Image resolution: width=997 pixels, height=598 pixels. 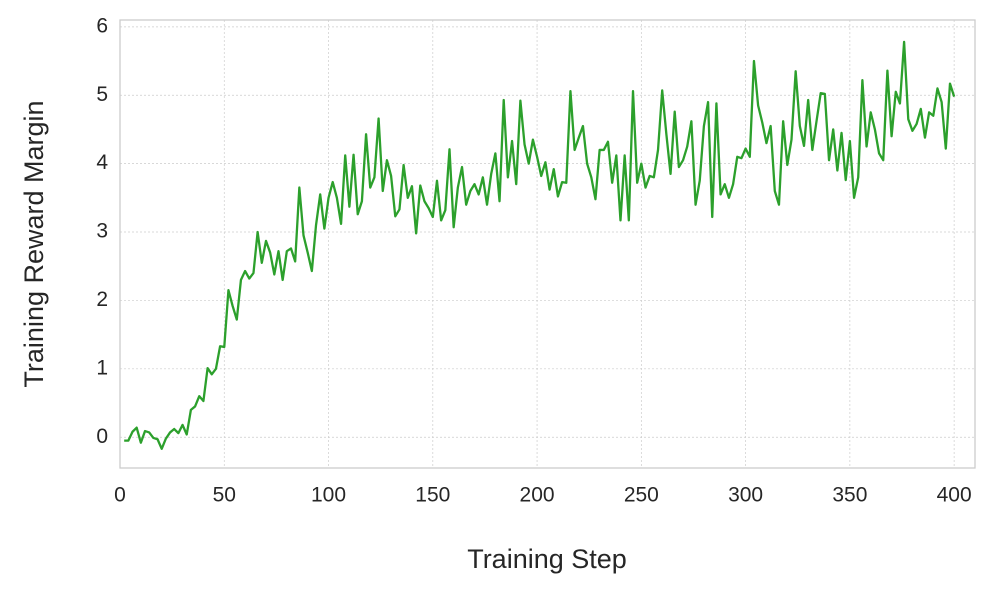 I want to click on x-tick-label: 150, so click(x=432, y=495).